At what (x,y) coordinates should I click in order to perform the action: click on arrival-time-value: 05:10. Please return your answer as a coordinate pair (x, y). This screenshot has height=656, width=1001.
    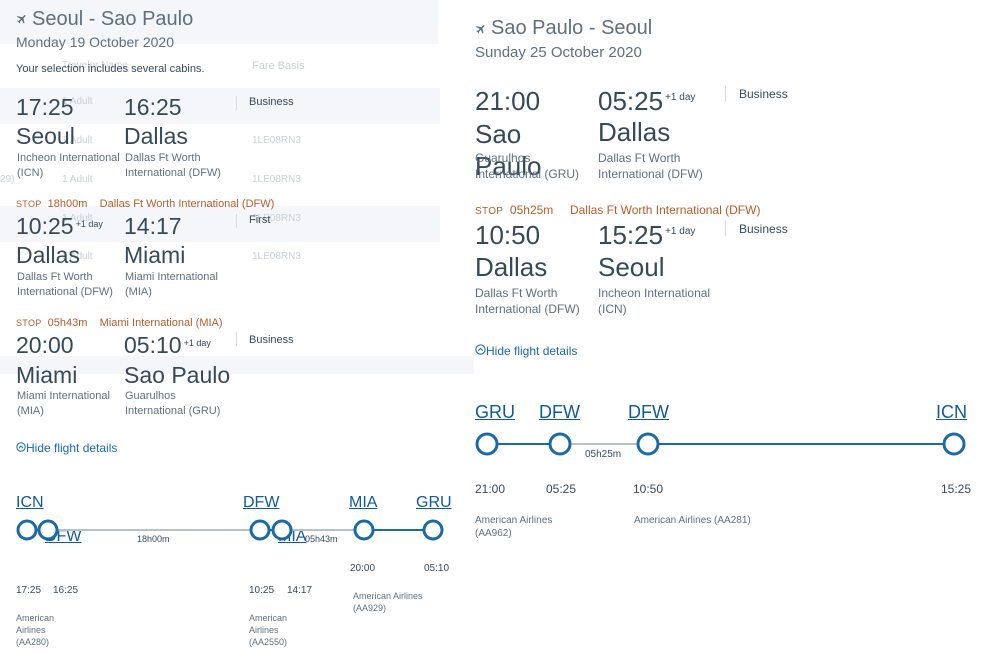
    Looking at the image, I should click on (153, 345).